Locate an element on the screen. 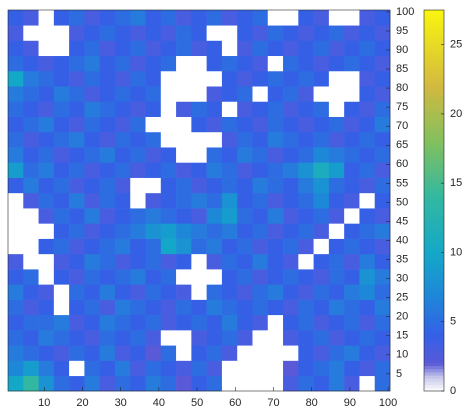 The height and width of the screenshot is (413, 474). y-tick-label: 15 is located at coordinates (402, 336).